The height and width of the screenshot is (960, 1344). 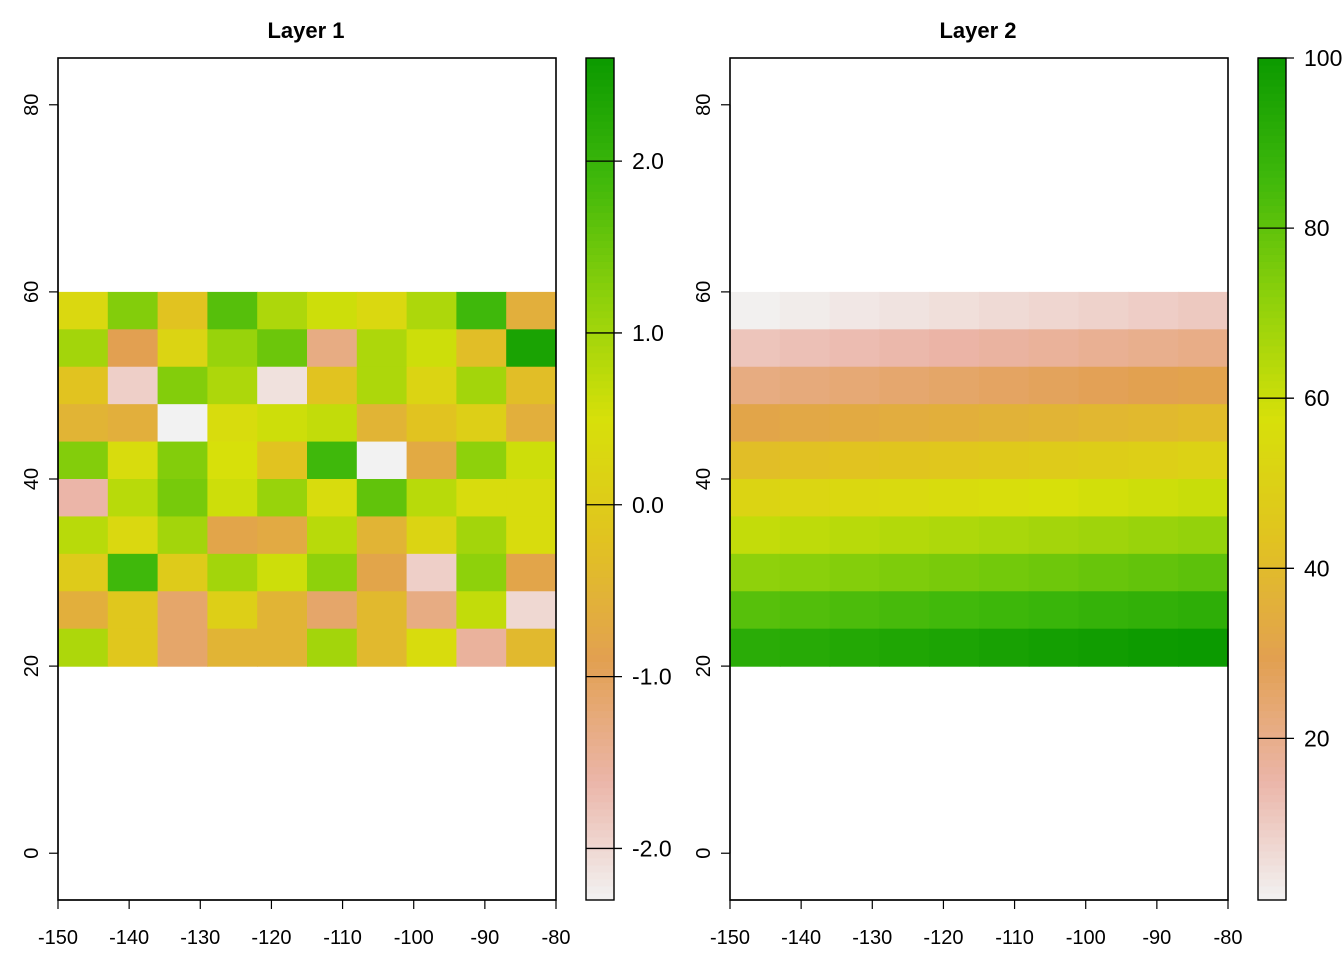 I want to click on colorbar-tick-label: 2.0, so click(x=648, y=161).